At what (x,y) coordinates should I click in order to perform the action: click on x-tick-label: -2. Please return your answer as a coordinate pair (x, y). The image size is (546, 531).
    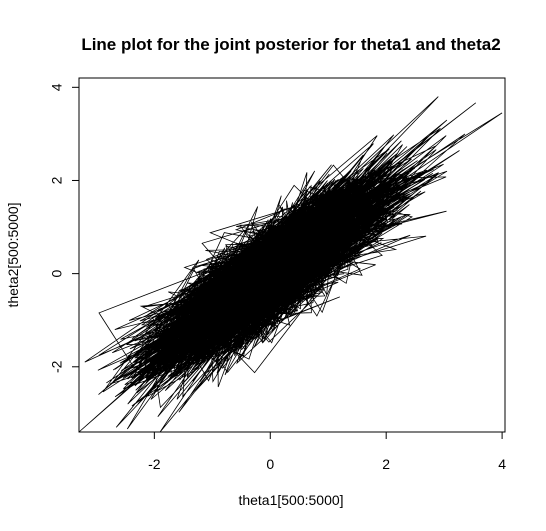
    Looking at the image, I should click on (154, 464).